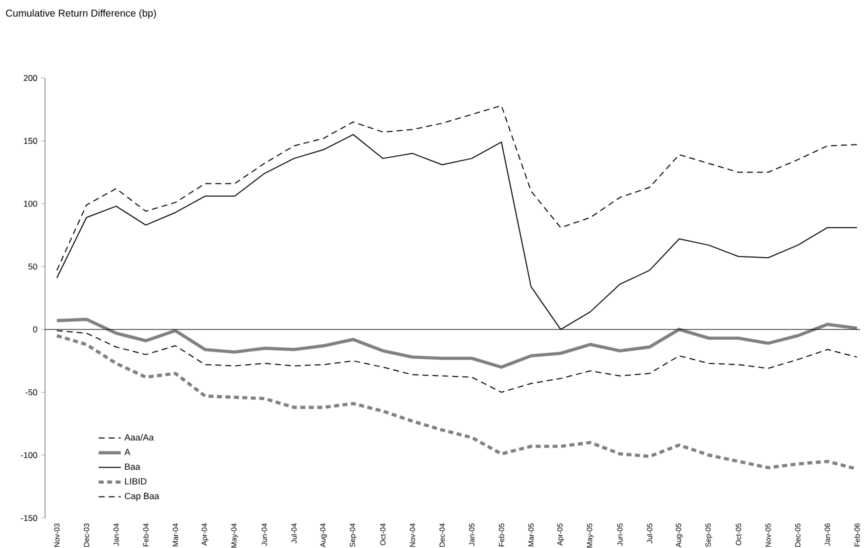 This screenshot has height=548, width=865. Describe the element at coordinates (31, 77) in the screenshot. I see `y-tick-label: 200` at that location.